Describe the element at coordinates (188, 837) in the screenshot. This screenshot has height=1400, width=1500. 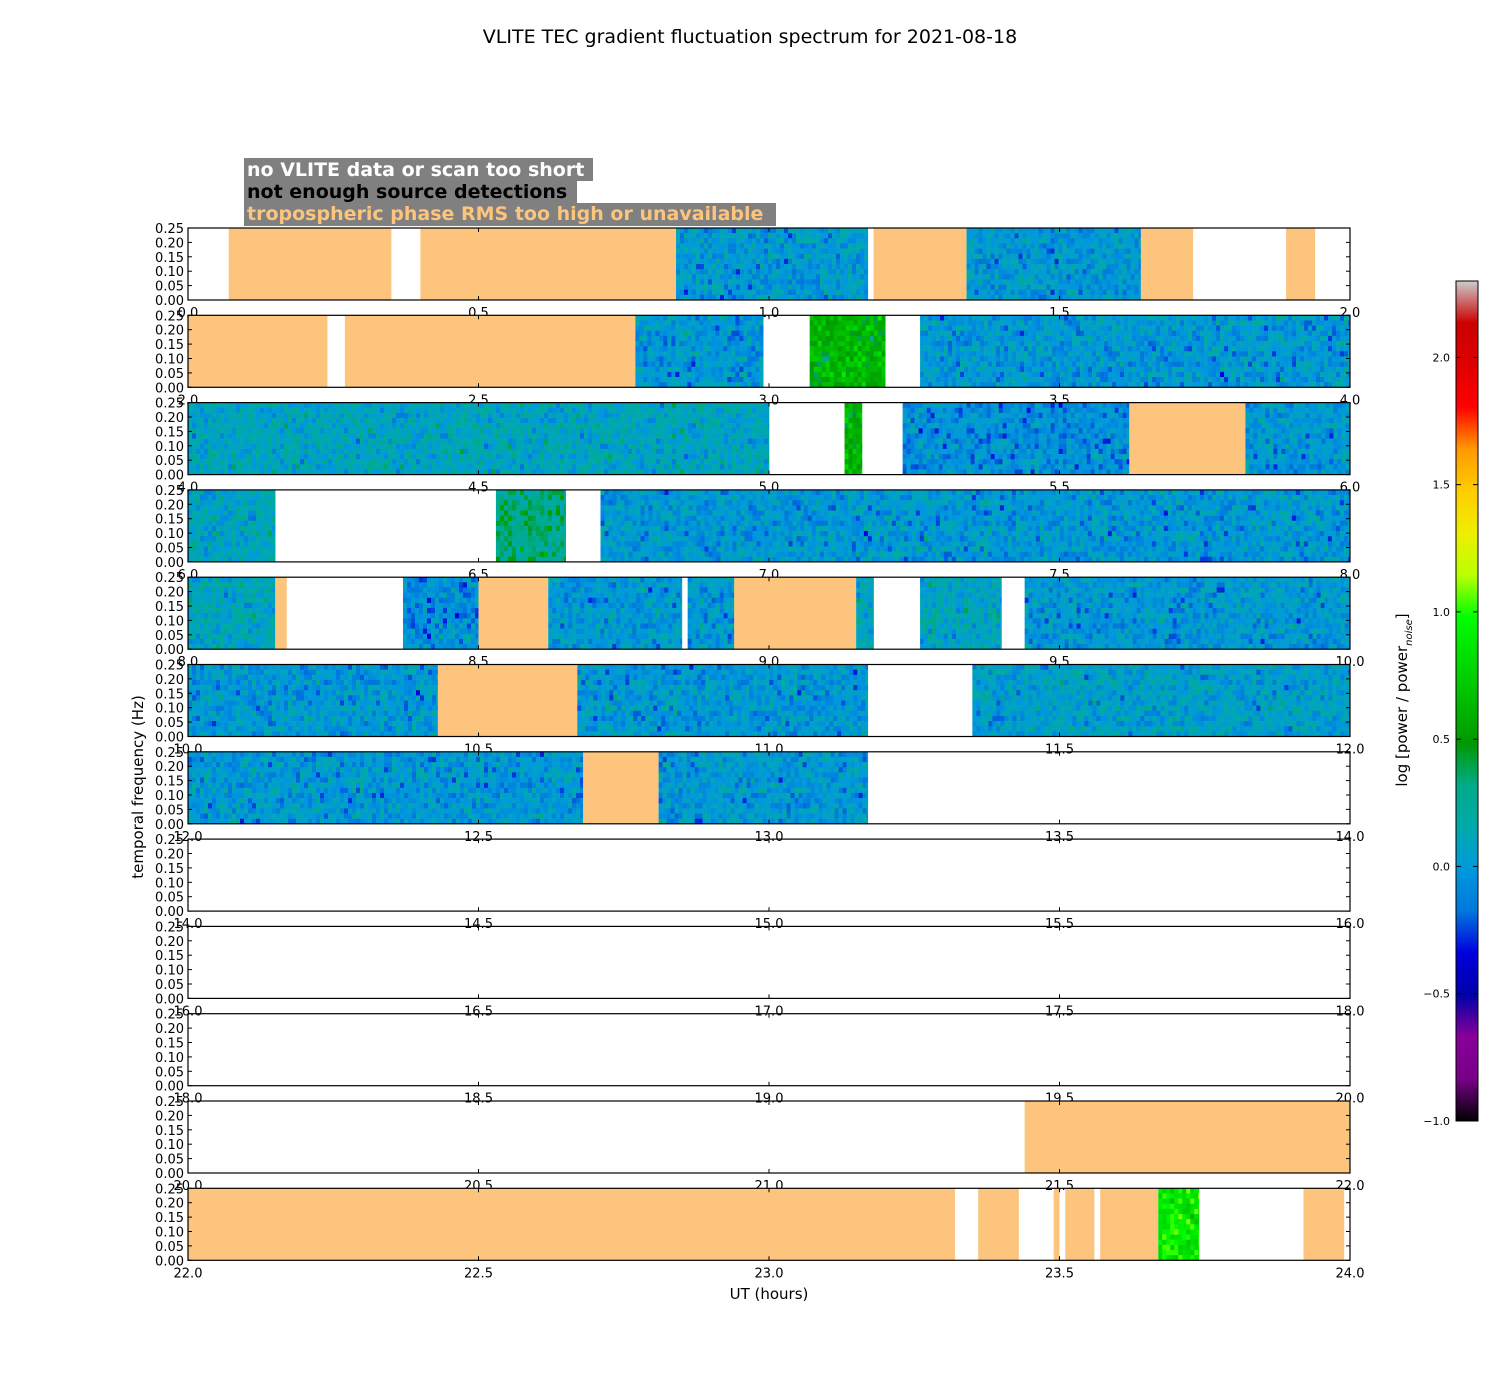
I see `x-tick-label: 12.0` at that location.